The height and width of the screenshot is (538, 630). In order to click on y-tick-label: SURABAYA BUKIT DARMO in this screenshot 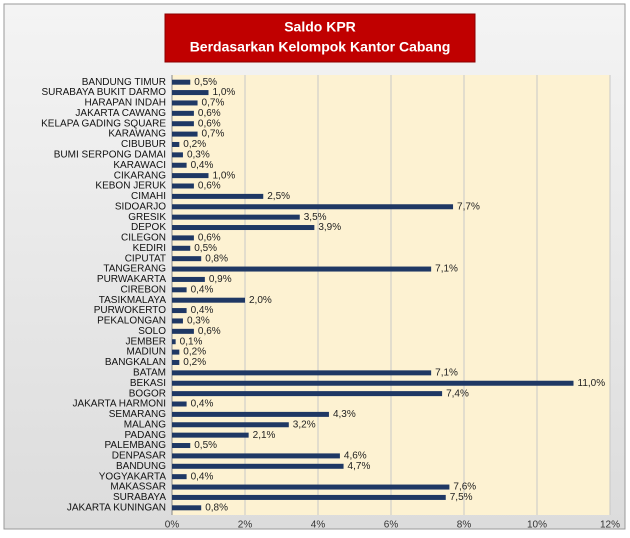, I will do `click(104, 92)`.